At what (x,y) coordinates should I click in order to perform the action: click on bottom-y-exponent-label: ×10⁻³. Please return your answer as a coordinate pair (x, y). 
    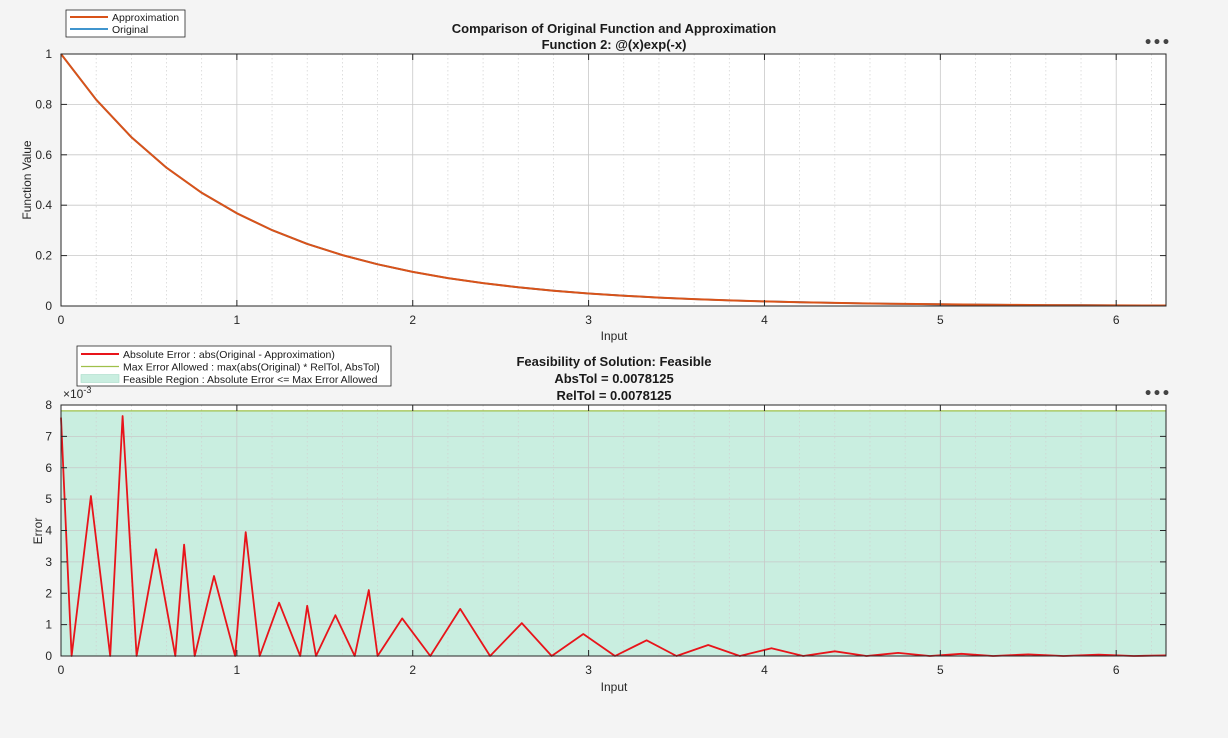
    Looking at the image, I should click on (77, 393).